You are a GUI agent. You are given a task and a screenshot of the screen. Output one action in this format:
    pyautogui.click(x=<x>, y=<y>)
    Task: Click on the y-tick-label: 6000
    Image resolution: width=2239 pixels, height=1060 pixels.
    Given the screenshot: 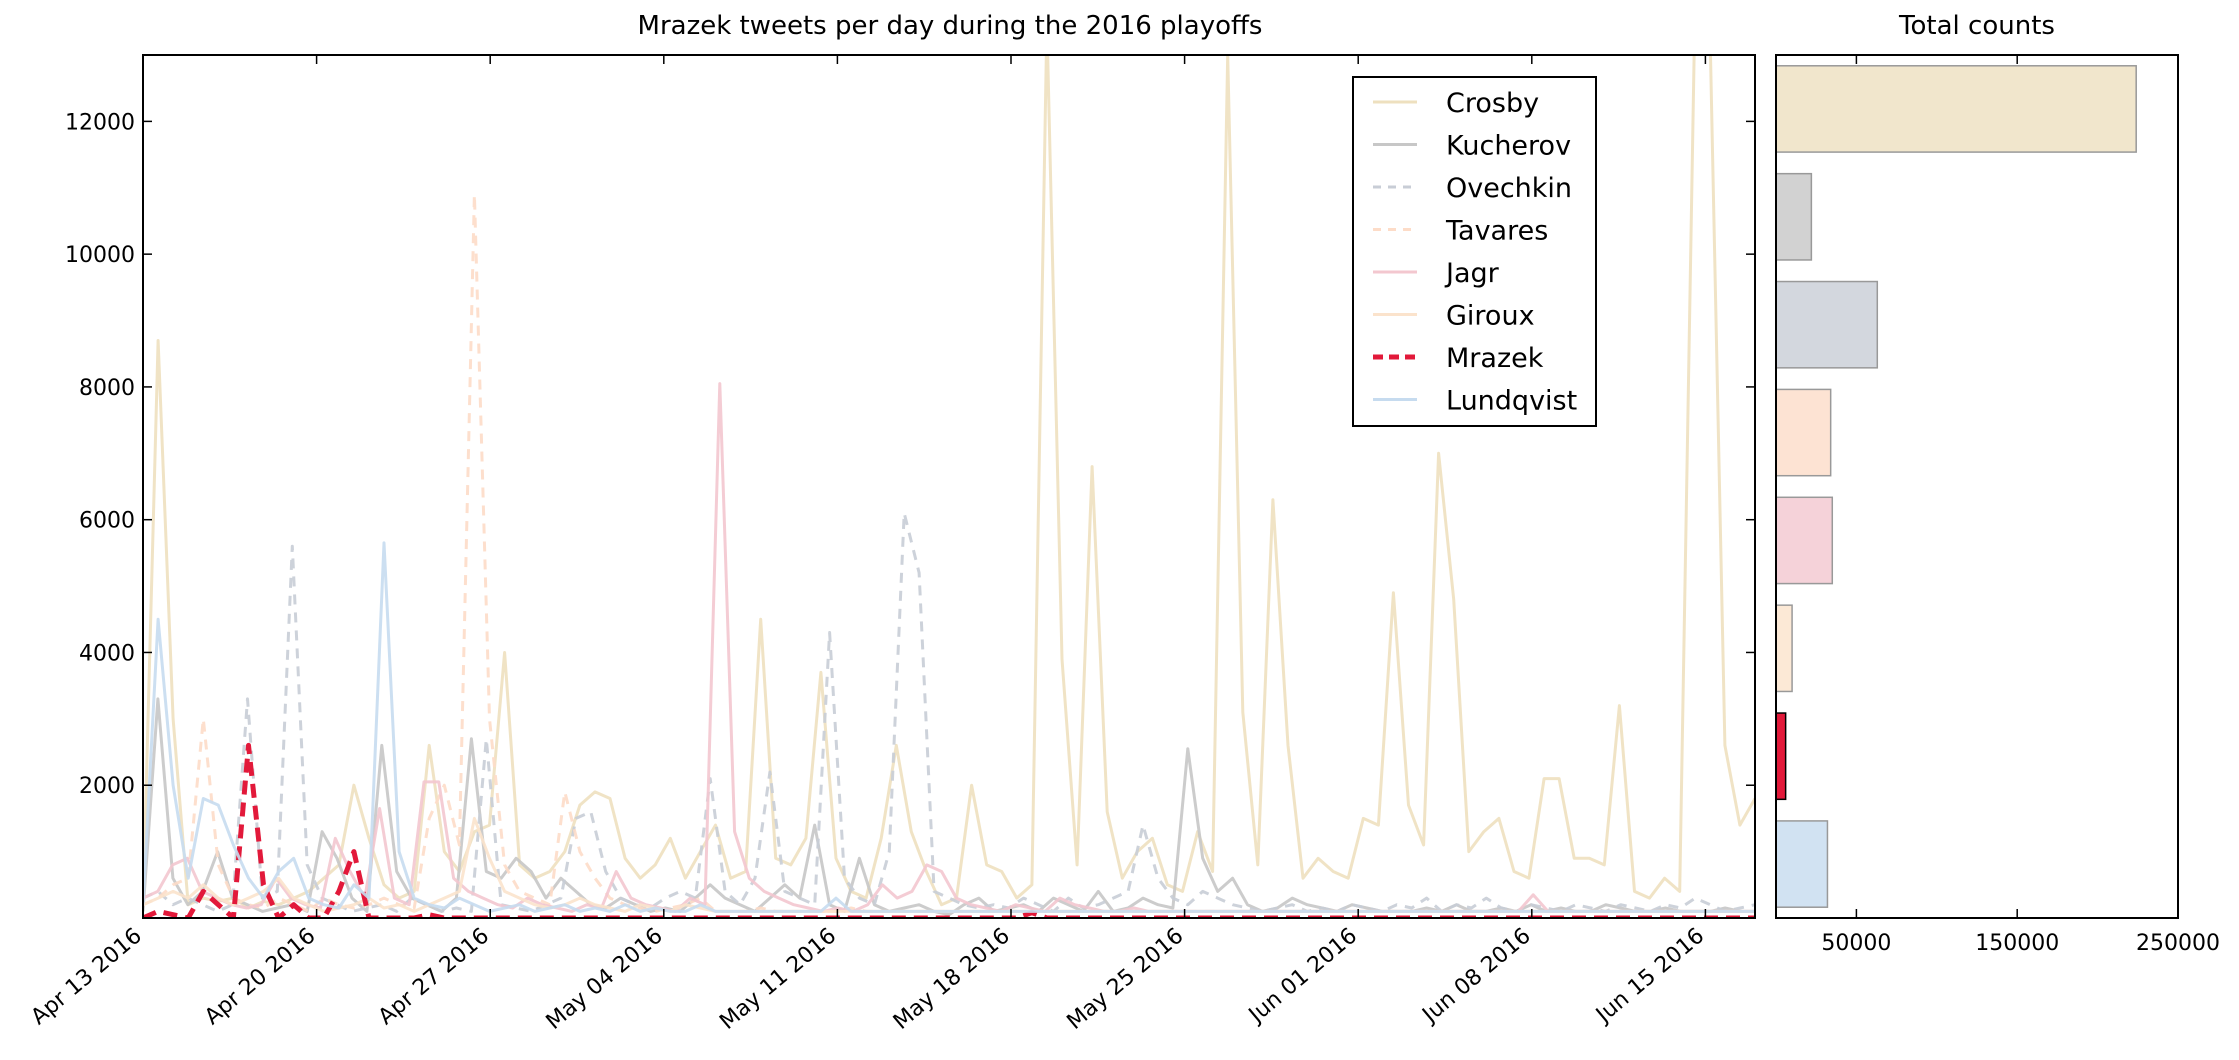 What is the action you would take?
    pyautogui.click(x=107, y=521)
    